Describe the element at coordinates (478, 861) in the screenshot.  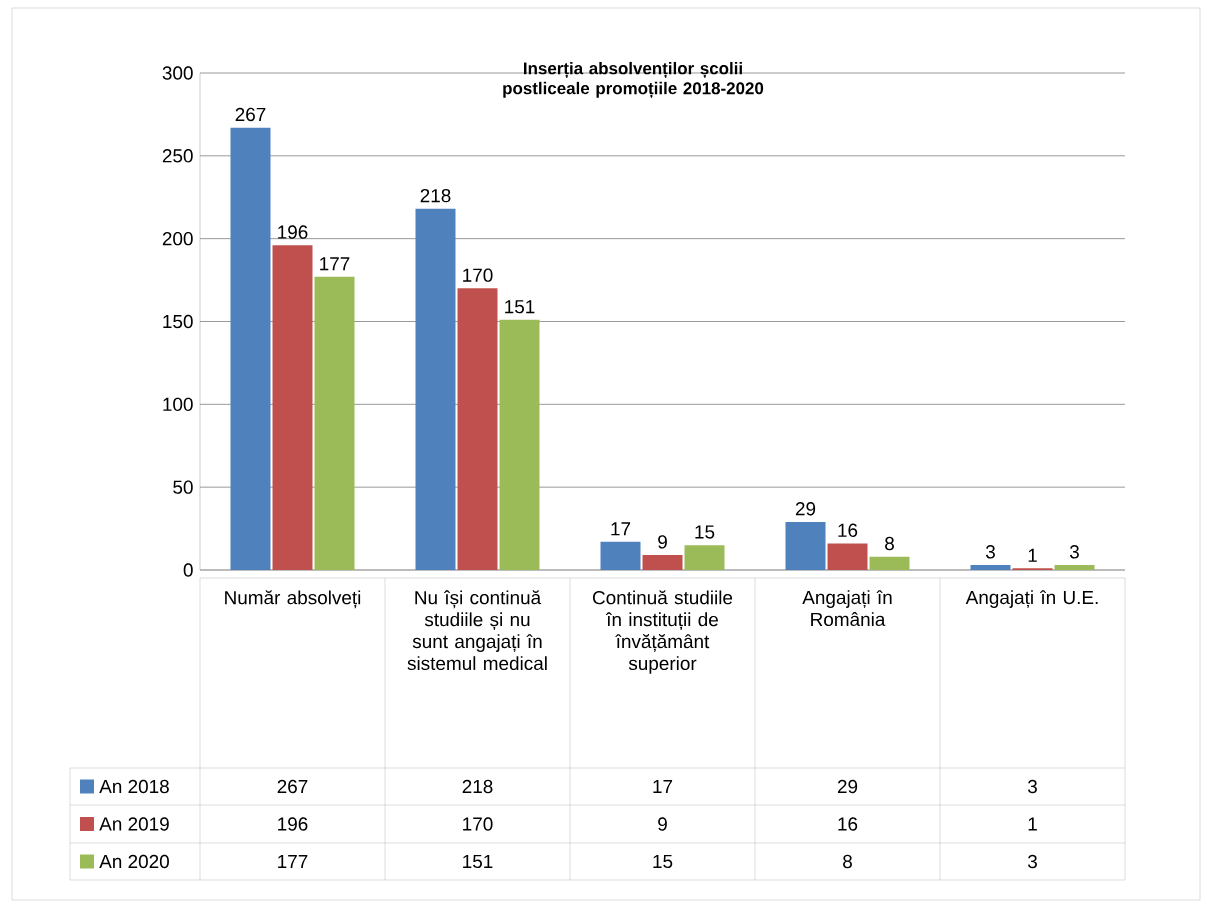
I see `data-label: 151` at that location.